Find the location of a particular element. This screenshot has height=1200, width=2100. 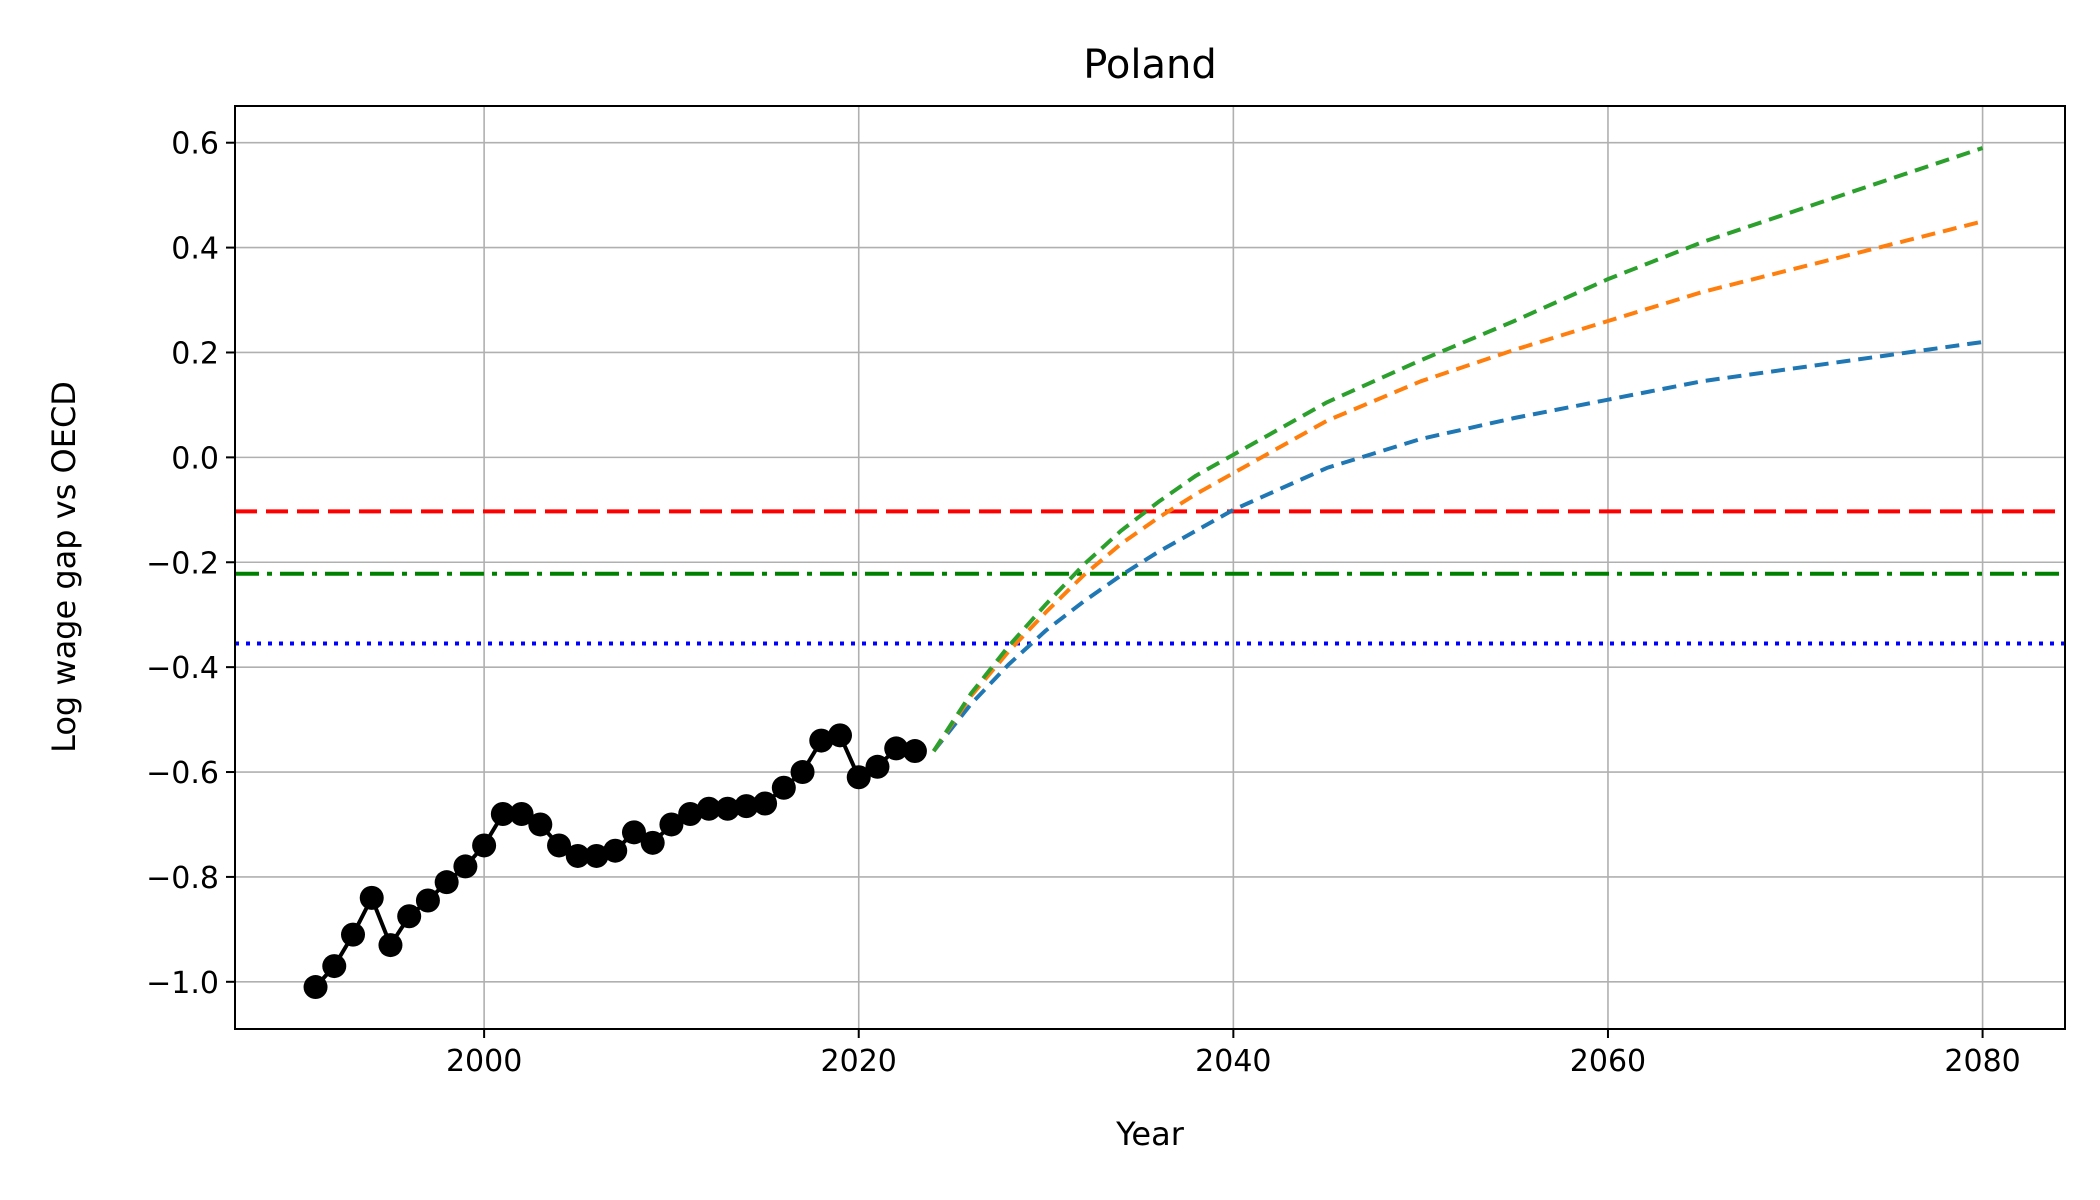

y-tick-label: −0.8 is located at coordinates (182, 878).